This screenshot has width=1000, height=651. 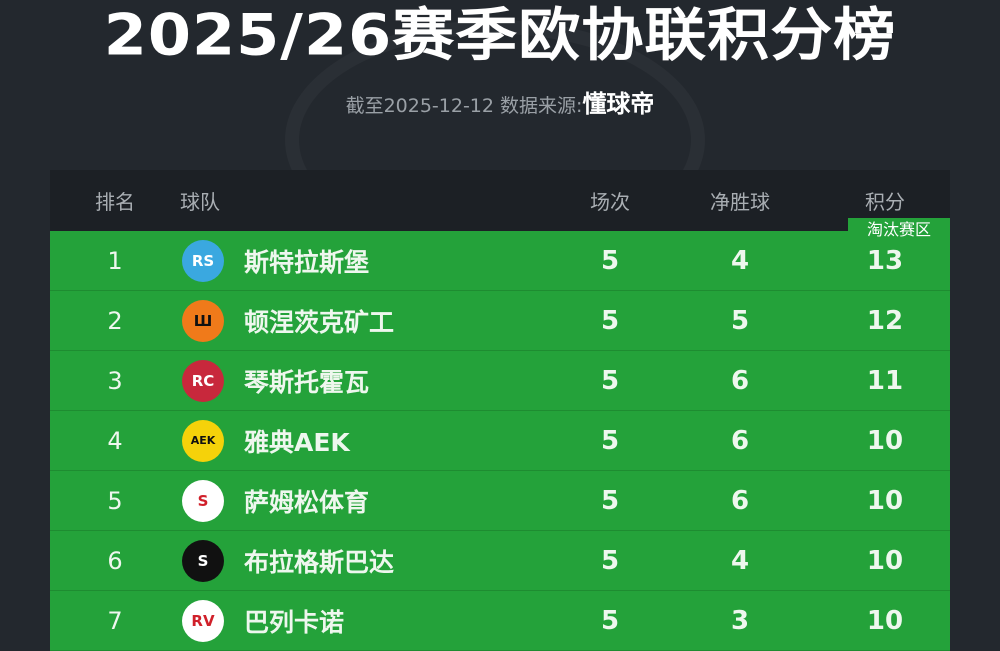 What do you see at coordinates (115, 620) in the screenshot?
I see `rank: 7` at bounding box center [115, 620].